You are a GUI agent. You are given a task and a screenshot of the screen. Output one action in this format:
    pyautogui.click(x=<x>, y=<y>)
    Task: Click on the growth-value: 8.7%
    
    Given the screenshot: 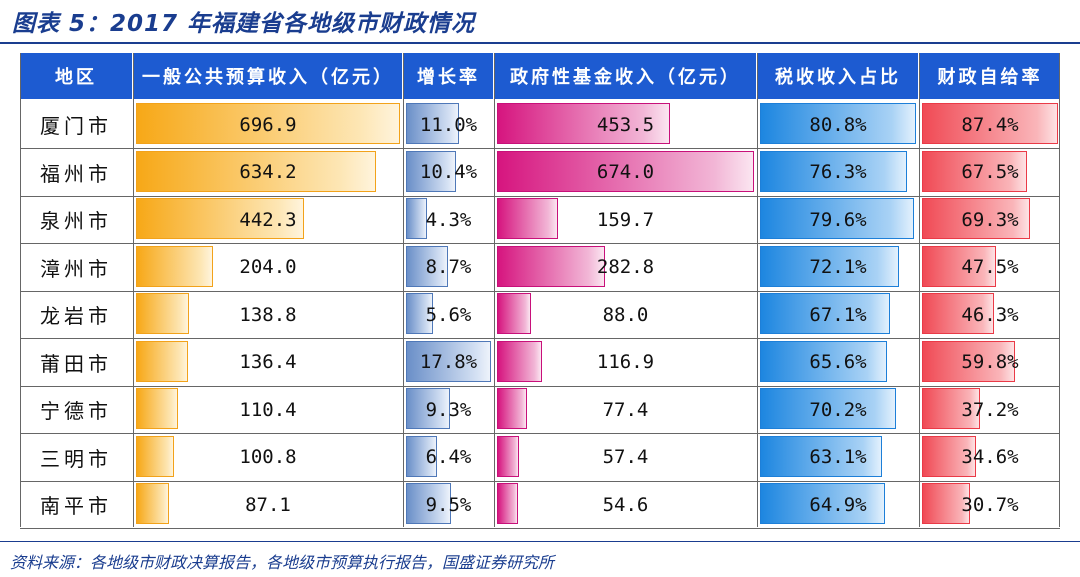 What is the action you would take?
    pyautogui.click(x=448, y=267)
    